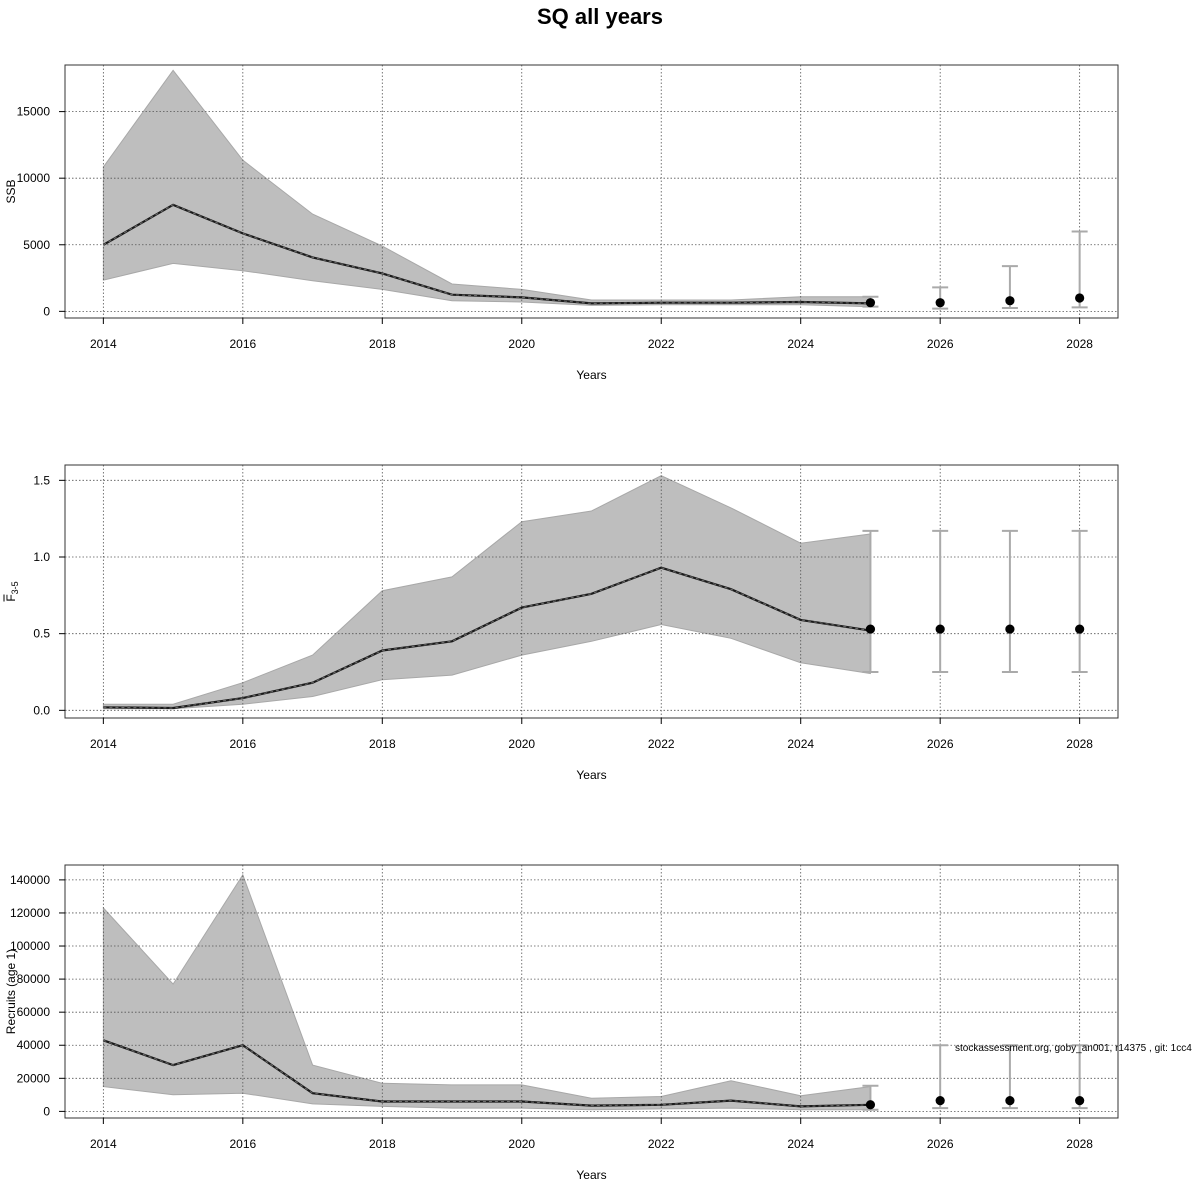 This screenshot has width=1200, height=1200. Describe the element at coordinates (15, 587) in the screenshot. I see `y-axis-label-subscript: 3-5` at that location.